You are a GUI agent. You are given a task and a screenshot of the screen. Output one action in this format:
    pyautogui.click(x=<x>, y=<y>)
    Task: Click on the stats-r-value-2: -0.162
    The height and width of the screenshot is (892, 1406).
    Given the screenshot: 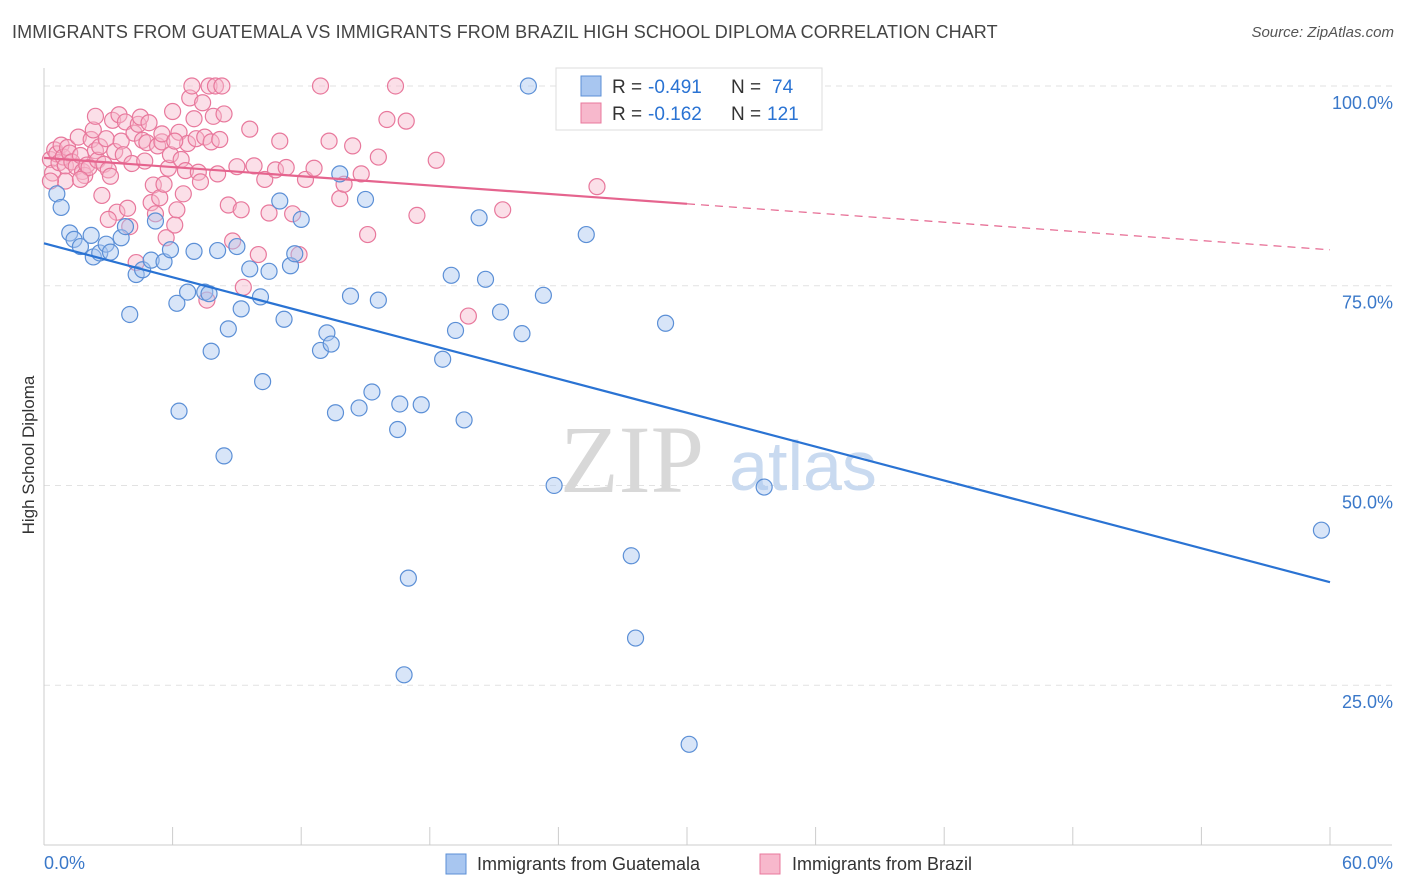 What is the action you would take?
    pyautogui.click(x=675, y=114)
    